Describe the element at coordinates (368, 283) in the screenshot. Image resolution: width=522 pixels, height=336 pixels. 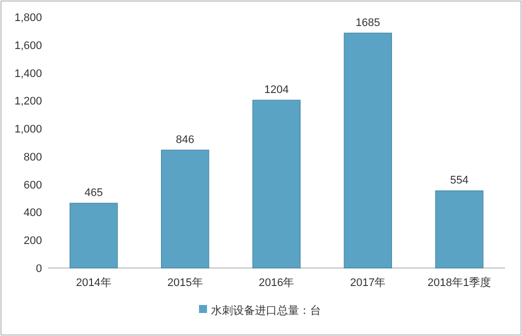
I see `x-tick-label: 2017年` at that location.